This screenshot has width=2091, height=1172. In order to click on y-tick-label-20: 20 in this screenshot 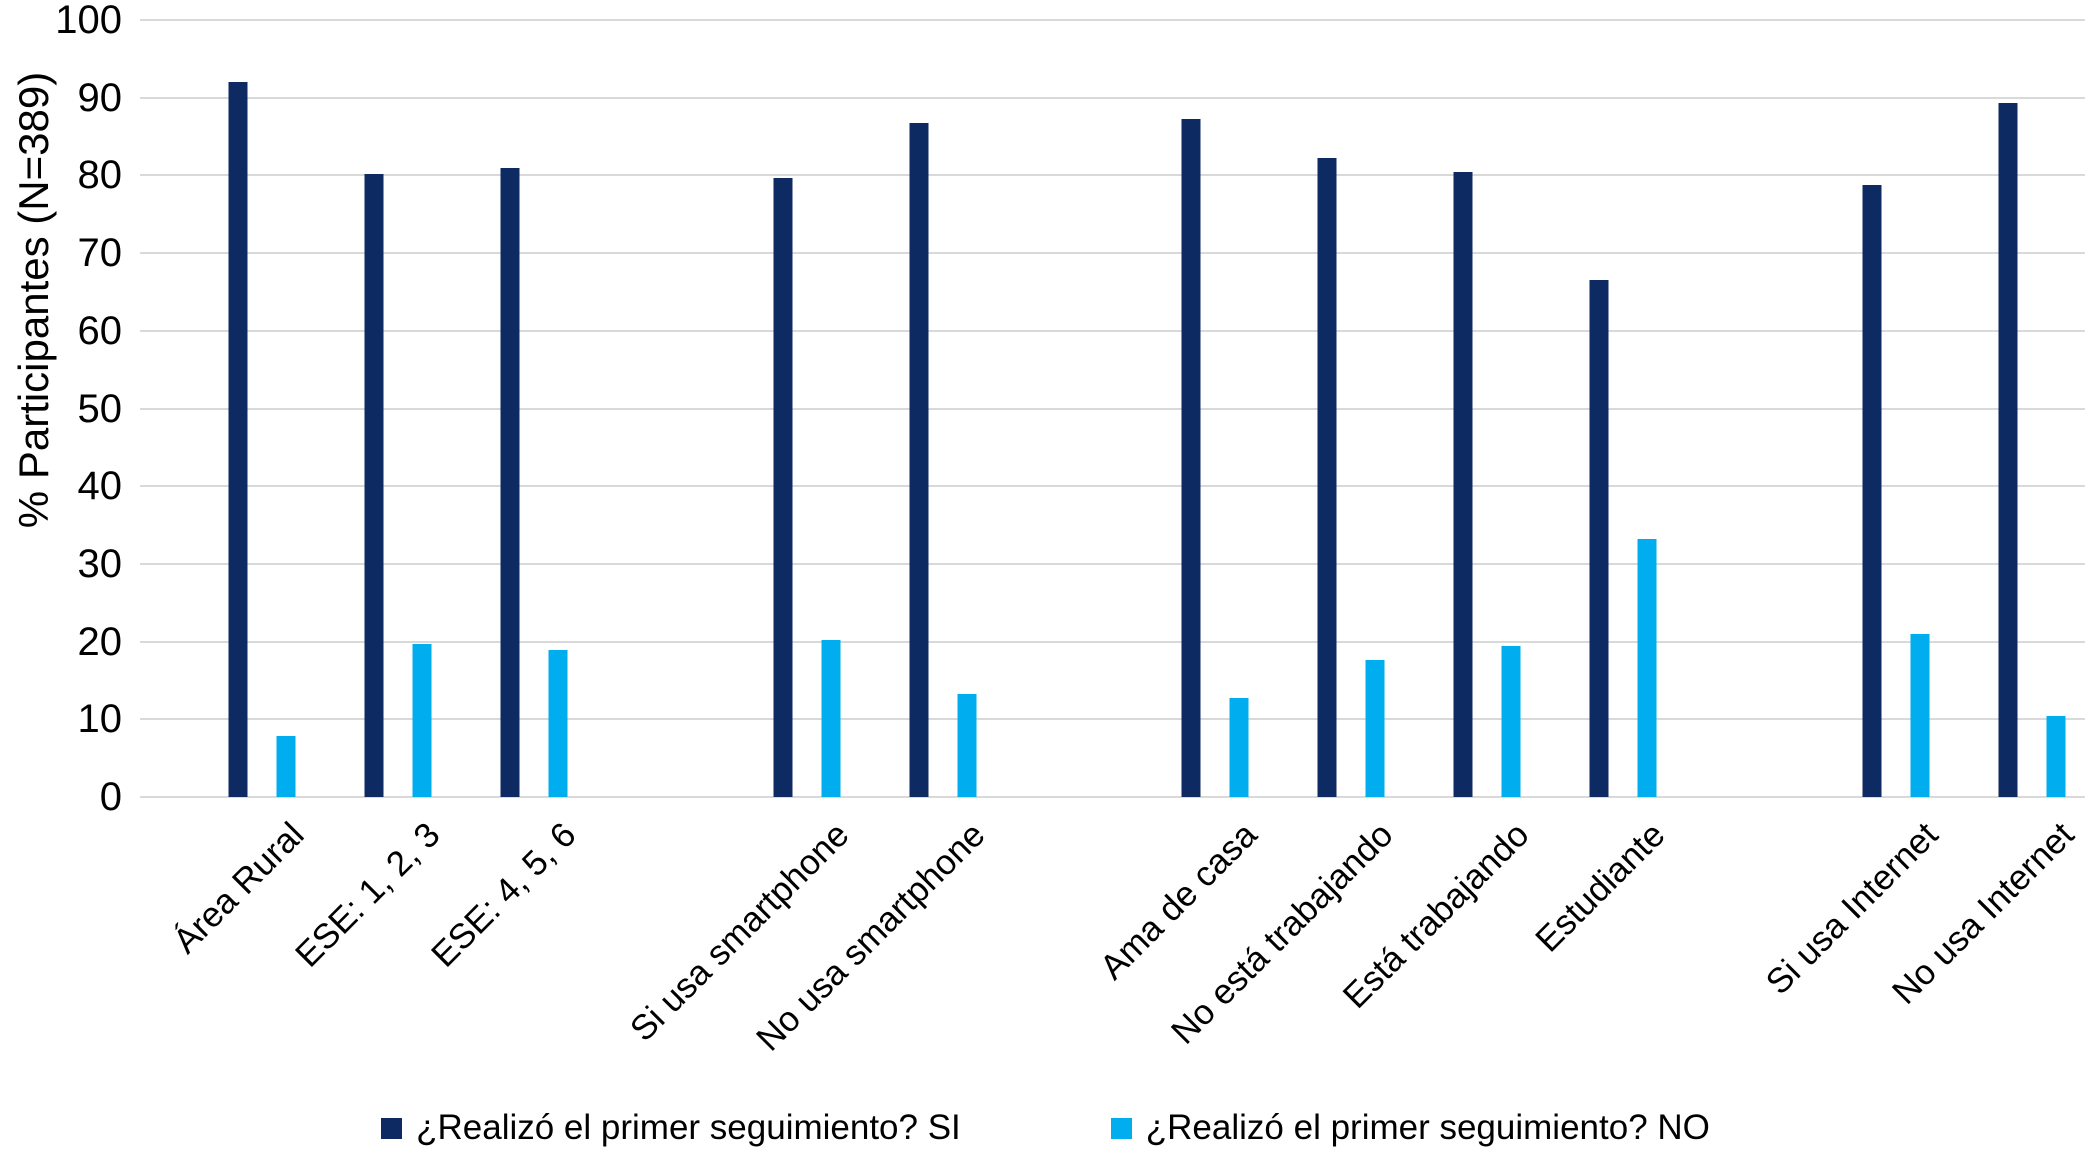, I will do `click(100, 641)`.